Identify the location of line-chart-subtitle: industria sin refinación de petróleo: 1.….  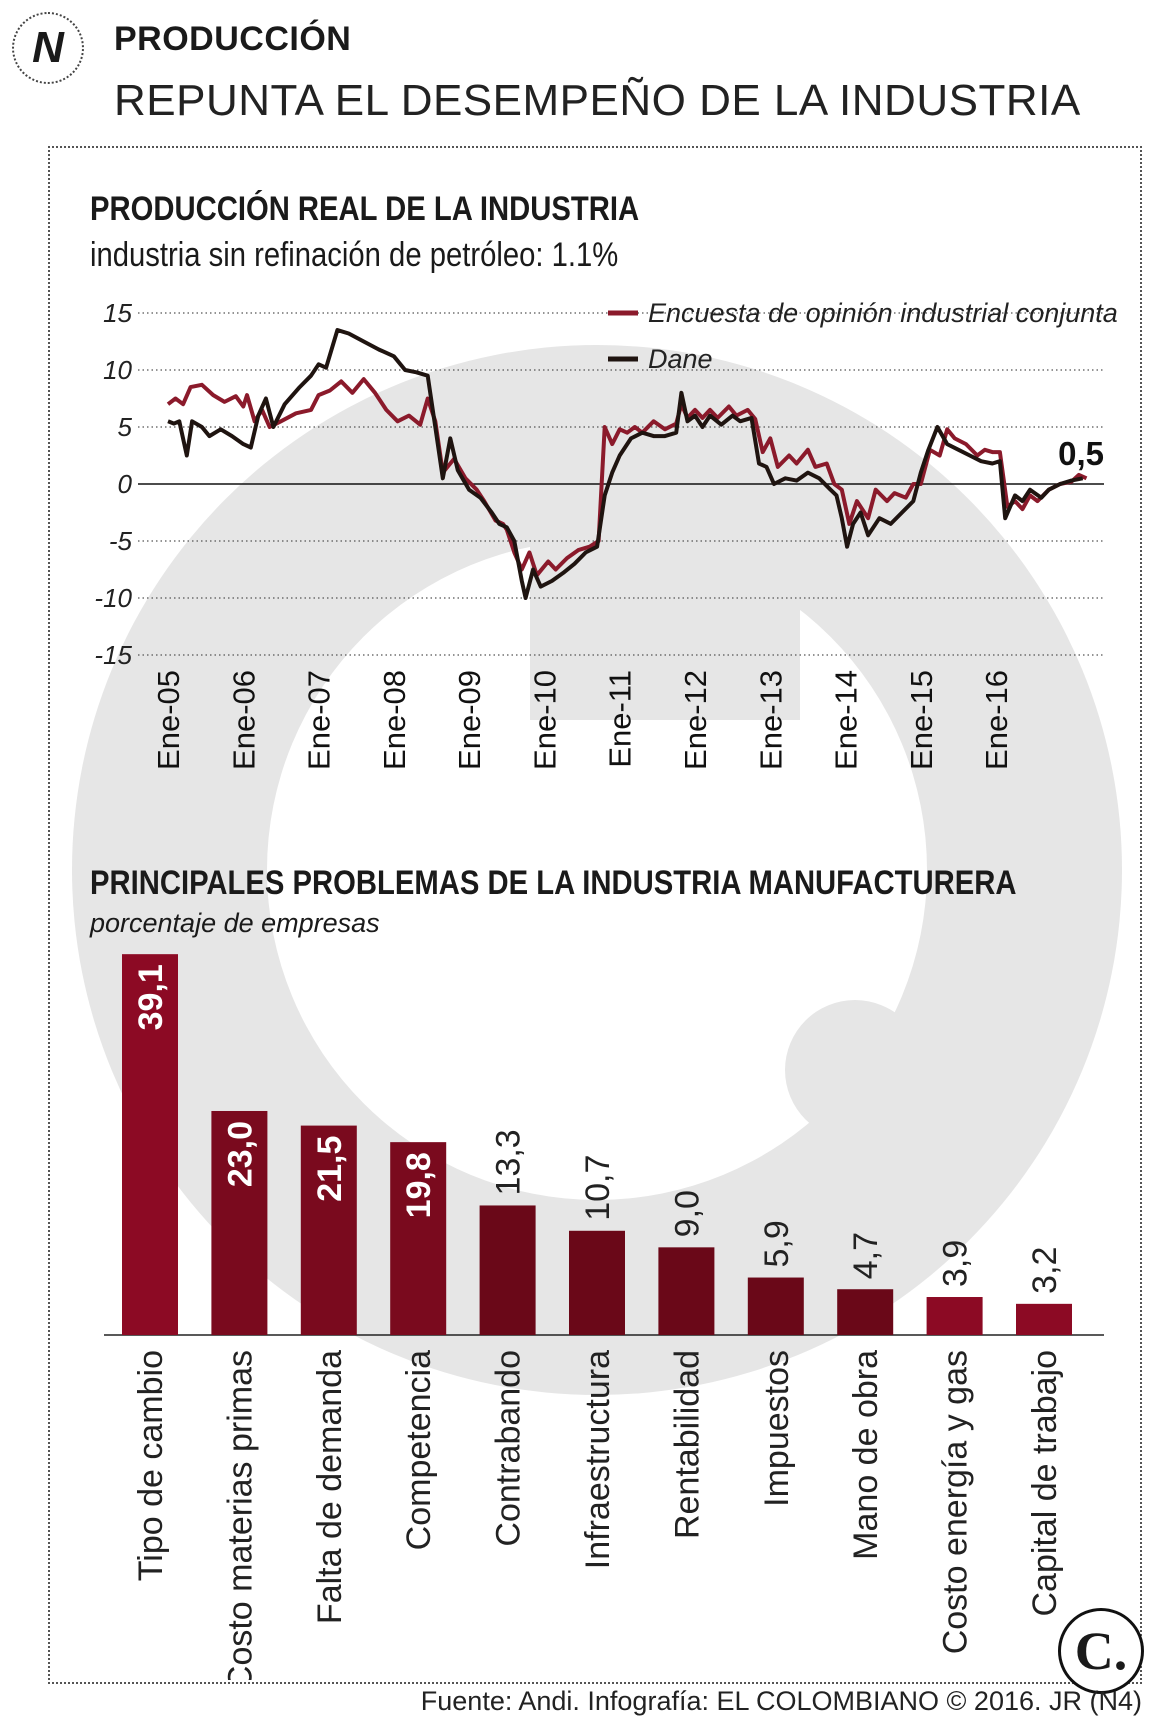
(354, 255).